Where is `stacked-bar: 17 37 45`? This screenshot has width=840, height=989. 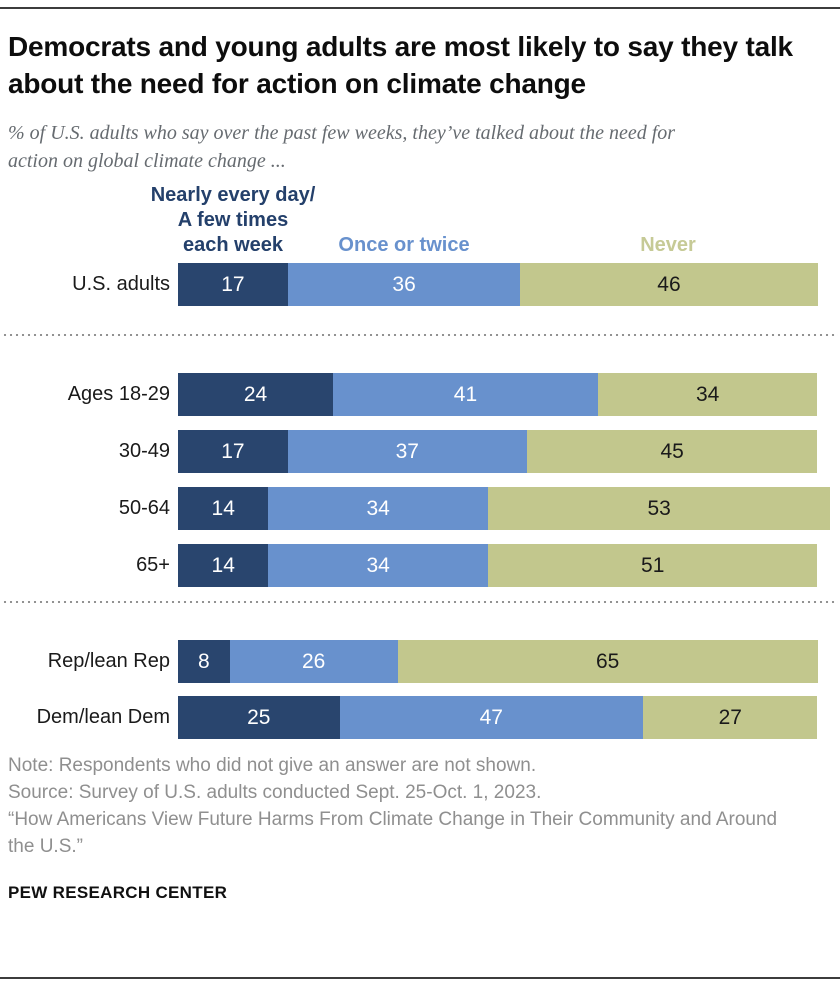 stacked-bar: 17 37 45 is located at coordinates (498, 451).